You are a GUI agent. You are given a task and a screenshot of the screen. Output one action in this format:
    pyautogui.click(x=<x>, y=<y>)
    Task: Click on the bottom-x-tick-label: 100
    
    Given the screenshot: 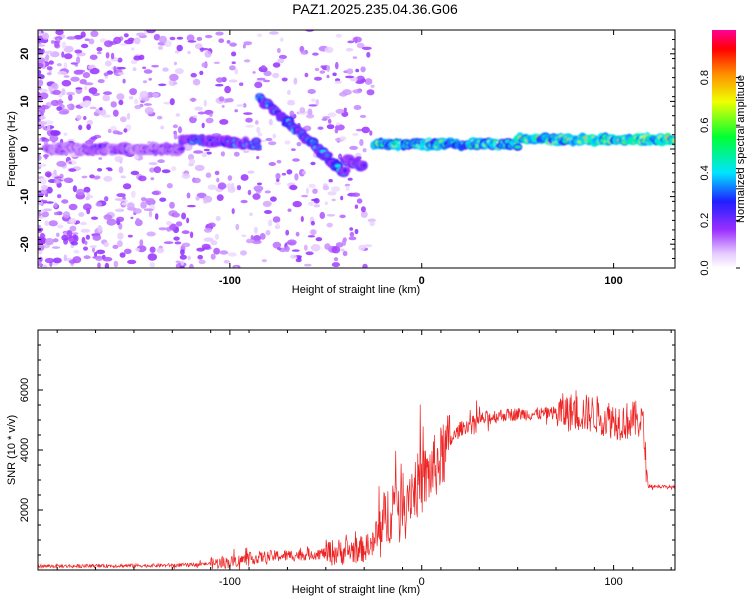 What is the action you would take?
    pyautogui.click(x=613, y=582)
    